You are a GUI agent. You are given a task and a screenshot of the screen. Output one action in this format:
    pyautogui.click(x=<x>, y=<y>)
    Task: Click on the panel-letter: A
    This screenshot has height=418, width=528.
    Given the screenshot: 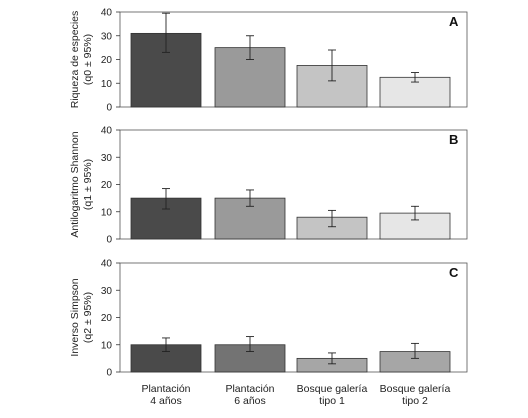 What is the action you would take?
    pyautogui.click(x=454, y=21)
    